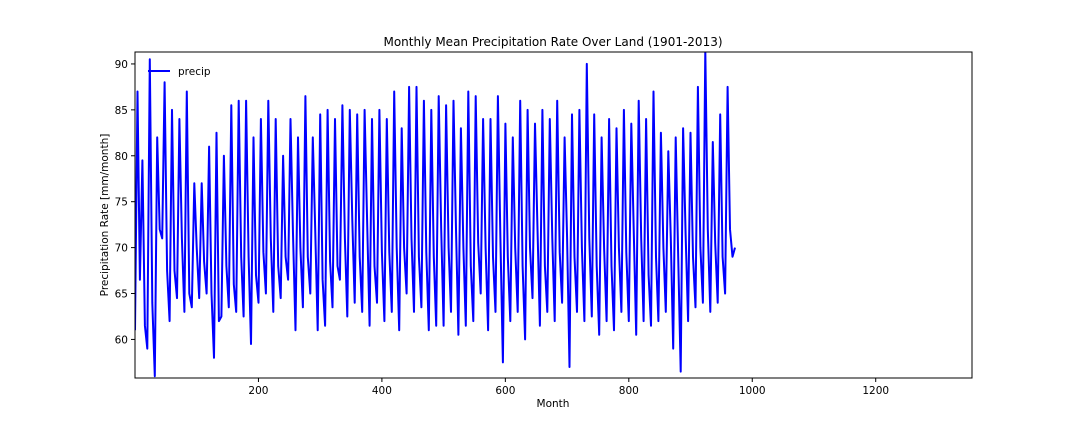  I want to click on y-tick-label: 90, so click(121, 65).